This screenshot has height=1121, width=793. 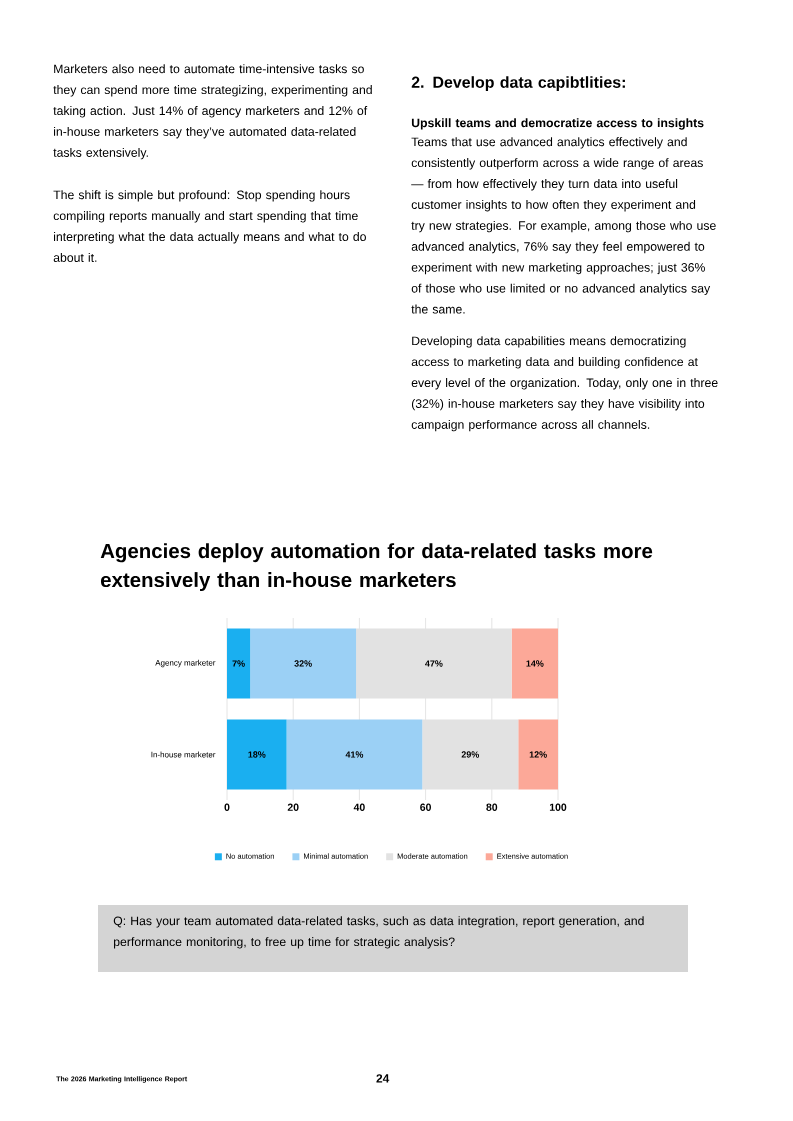 I want to click on data-label: 47%, so click(x=434, y=663).